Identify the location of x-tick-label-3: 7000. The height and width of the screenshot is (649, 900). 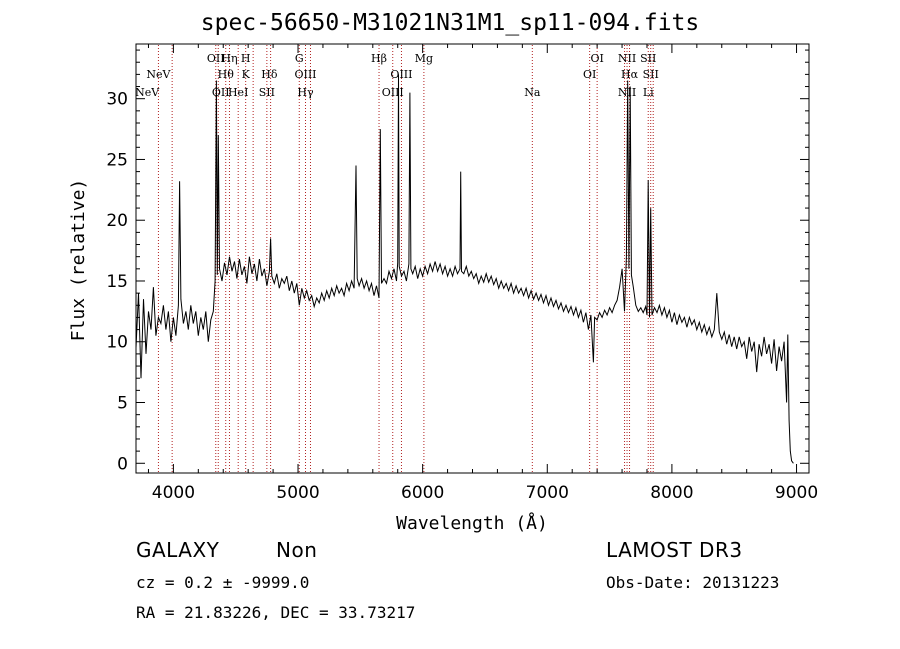
(547, 493).